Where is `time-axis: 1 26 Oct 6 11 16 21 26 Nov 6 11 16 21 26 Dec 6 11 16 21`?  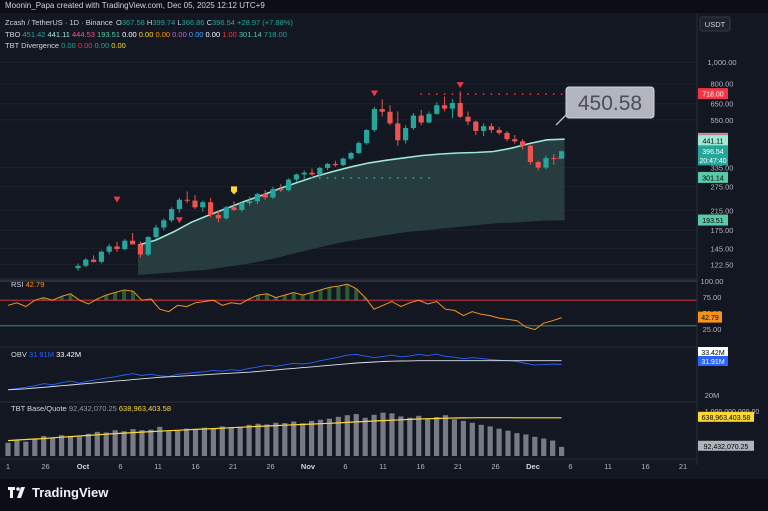 time-axis: 1 26 Oct 6 11 16 21 26 Nov 6 11 16 21 26 Dec 6 11 16 21 is located at coordinates (348, 464).